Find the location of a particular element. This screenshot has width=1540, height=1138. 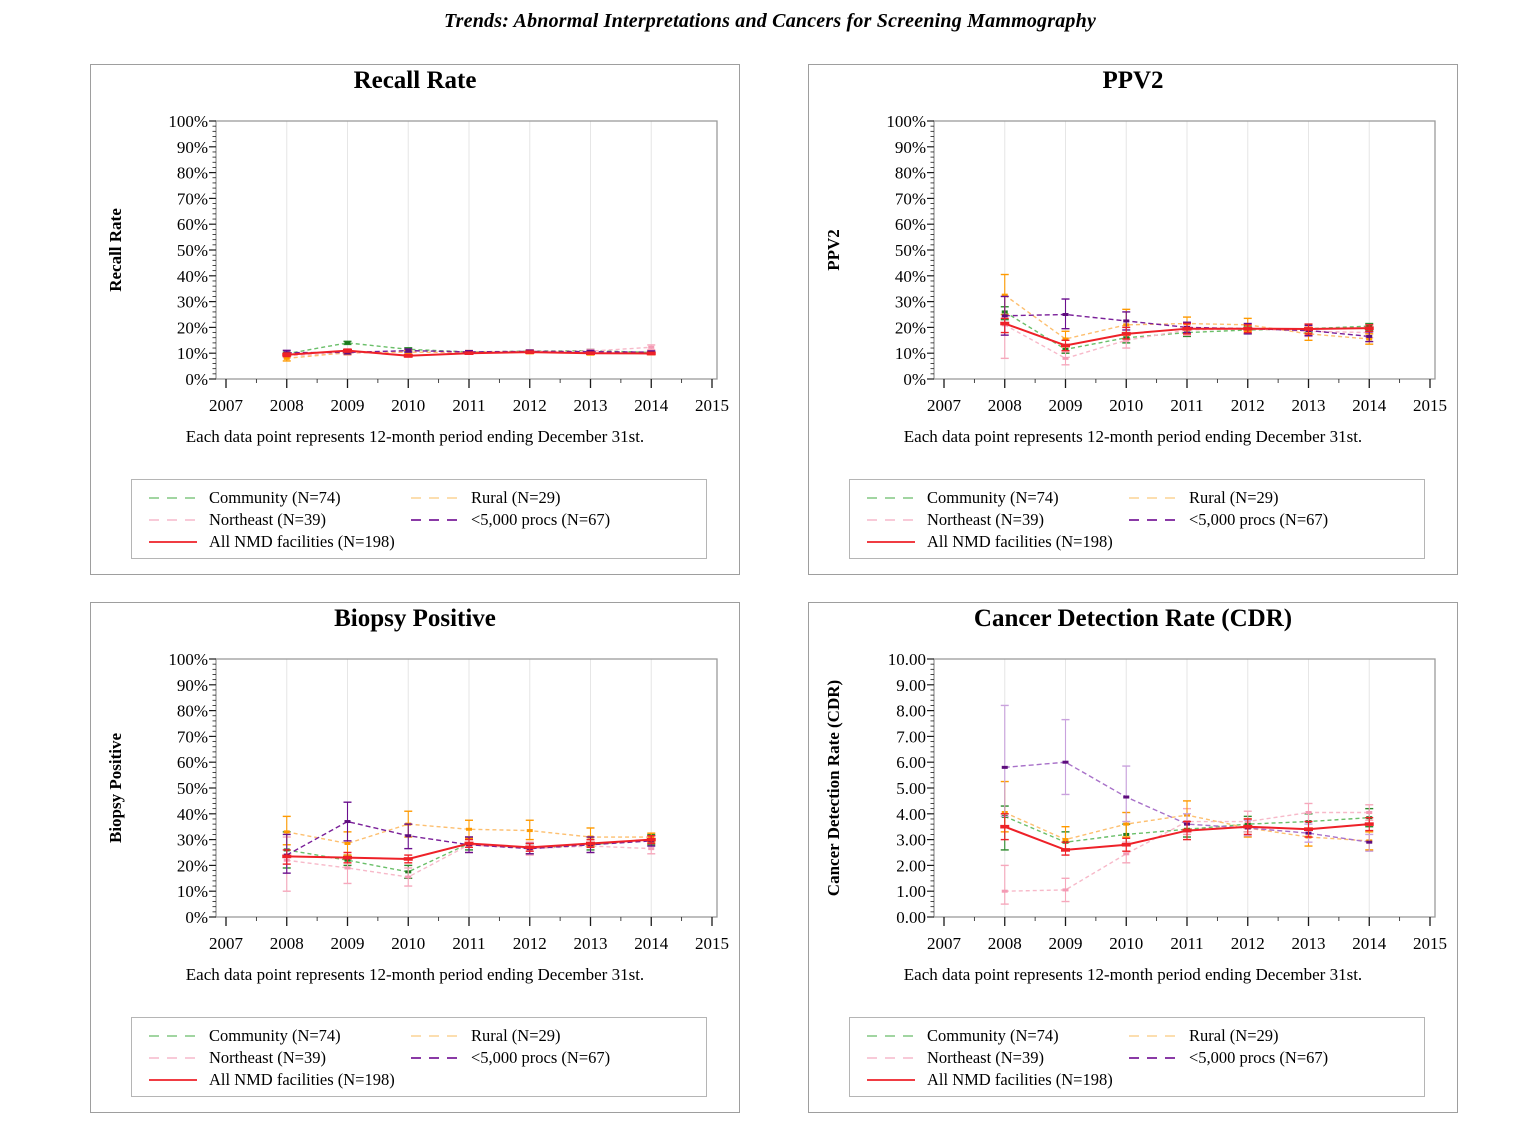

y-axis-label: Cancer Detection Rate (CDR) is located at coordinates (833, 788).